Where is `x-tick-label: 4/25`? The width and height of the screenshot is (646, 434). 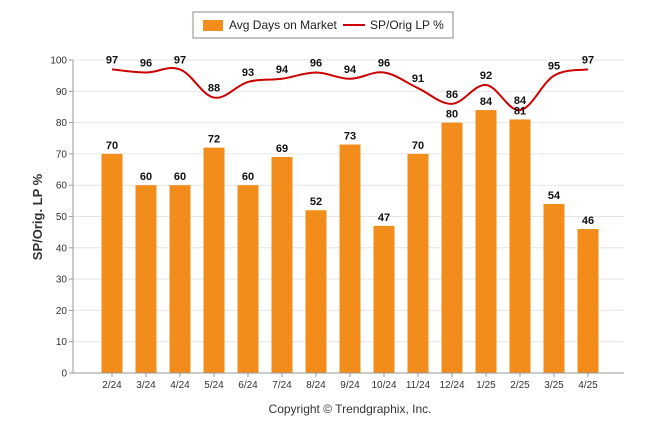 x-tick-label: 4/25 is located at coordinates (588, 385).